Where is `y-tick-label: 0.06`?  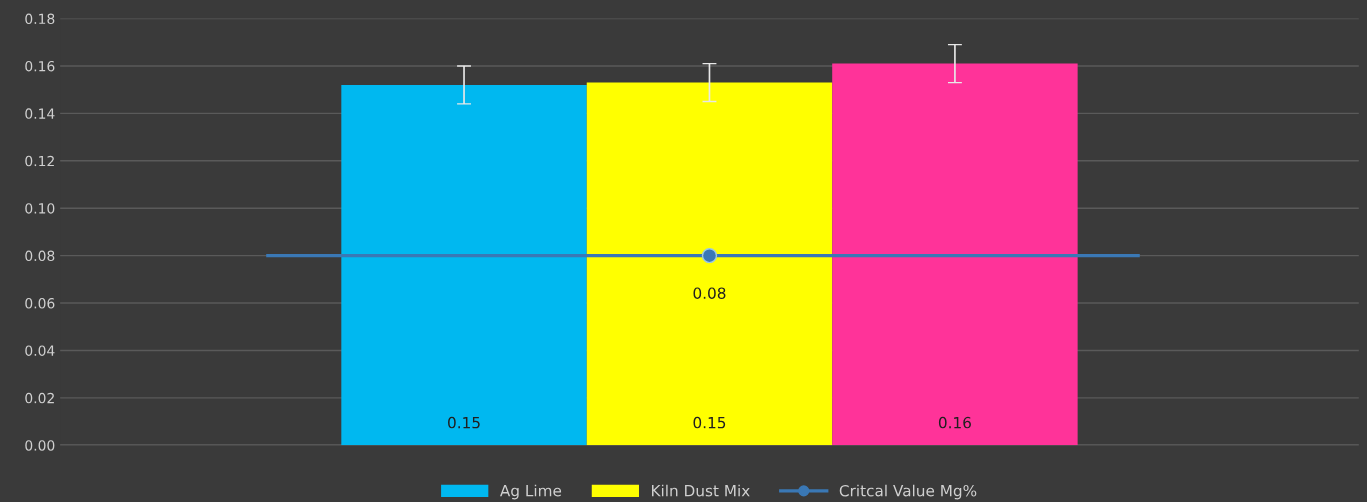
y-tick-label: 0.06 is located at coordinates (40, 303).